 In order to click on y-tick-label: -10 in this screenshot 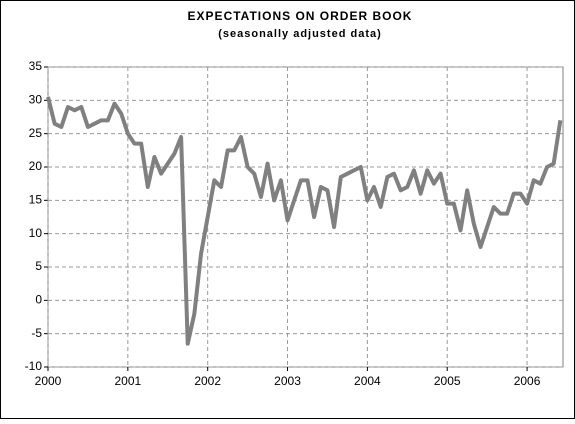, I will do `click(34, 366)`.